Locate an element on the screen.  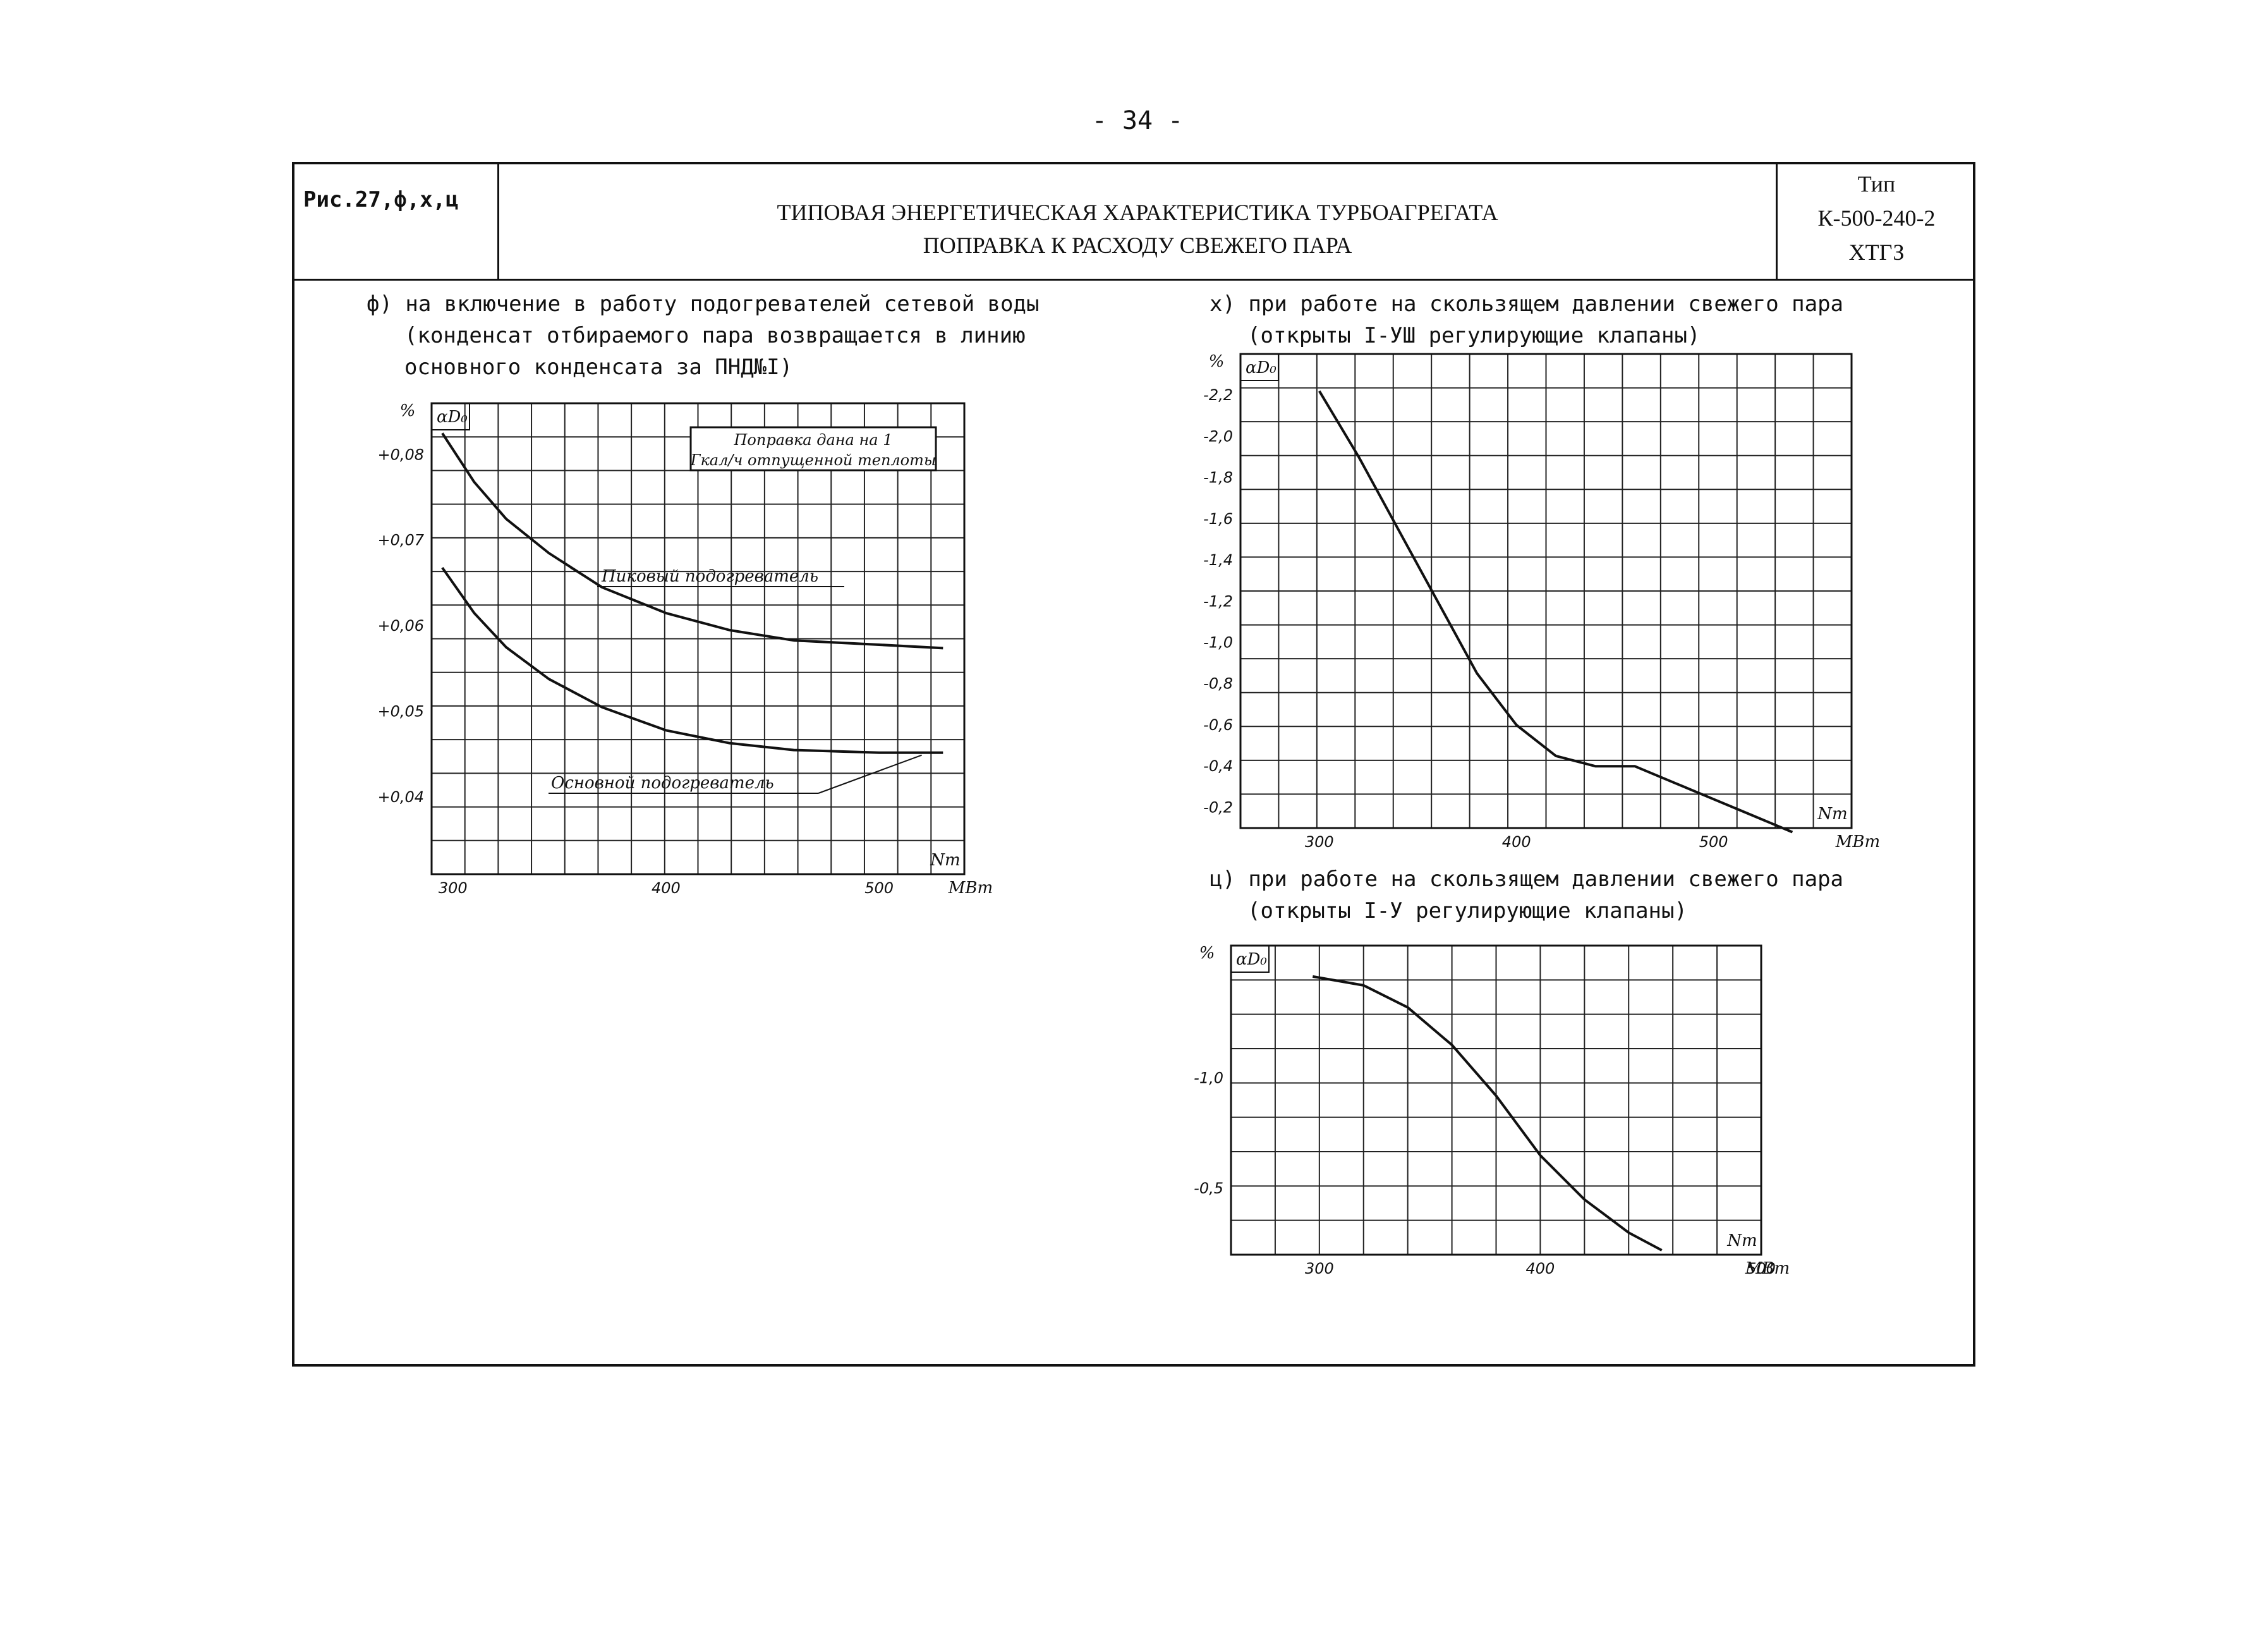
note-box is located at coordinates (813, 449).